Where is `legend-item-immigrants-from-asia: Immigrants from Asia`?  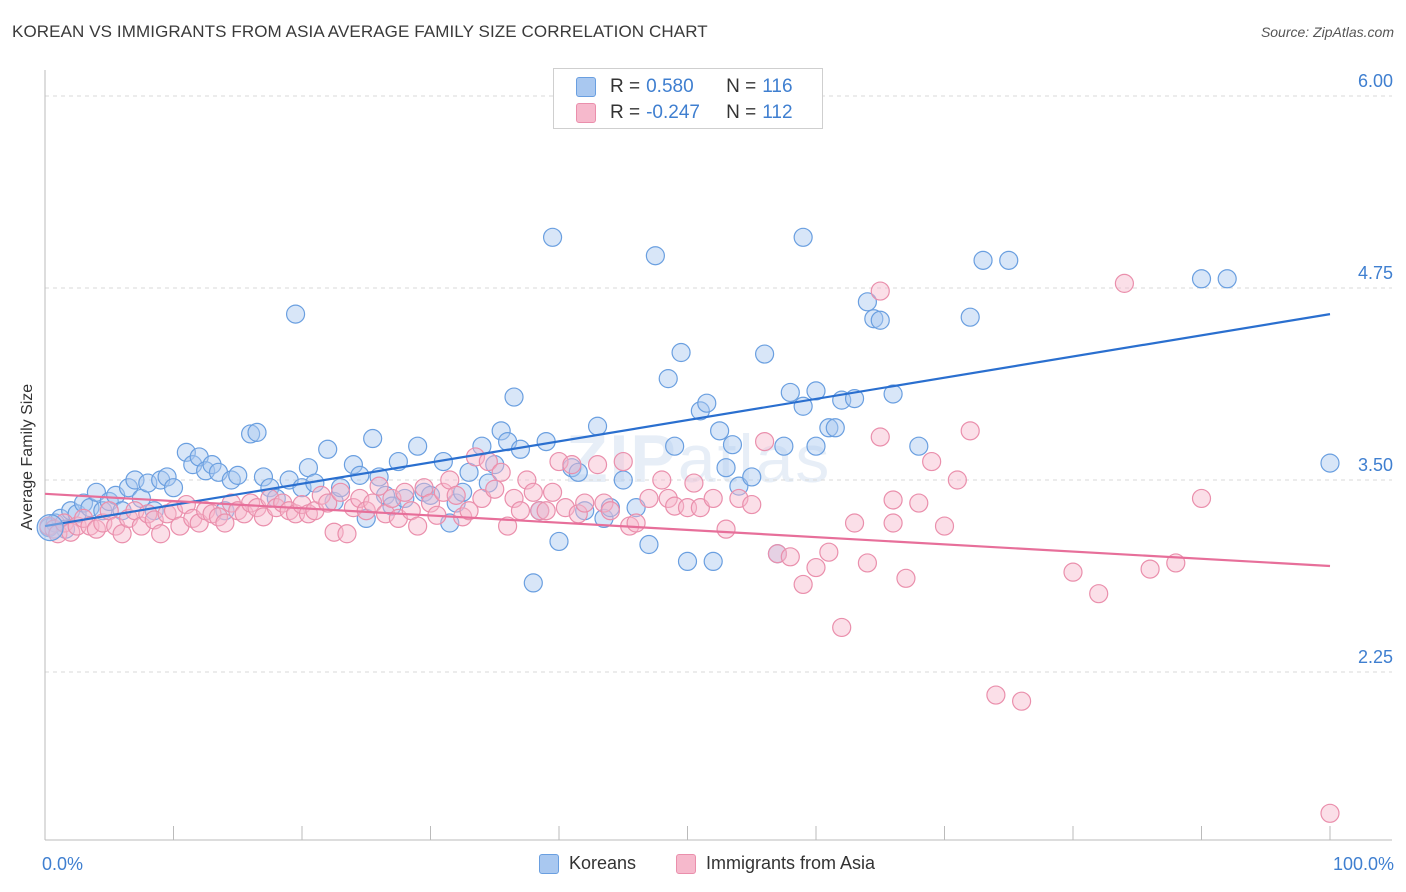
legend-item-immigrants-from-asia: Immigrants from Asia is located at coordinates (775, 863).